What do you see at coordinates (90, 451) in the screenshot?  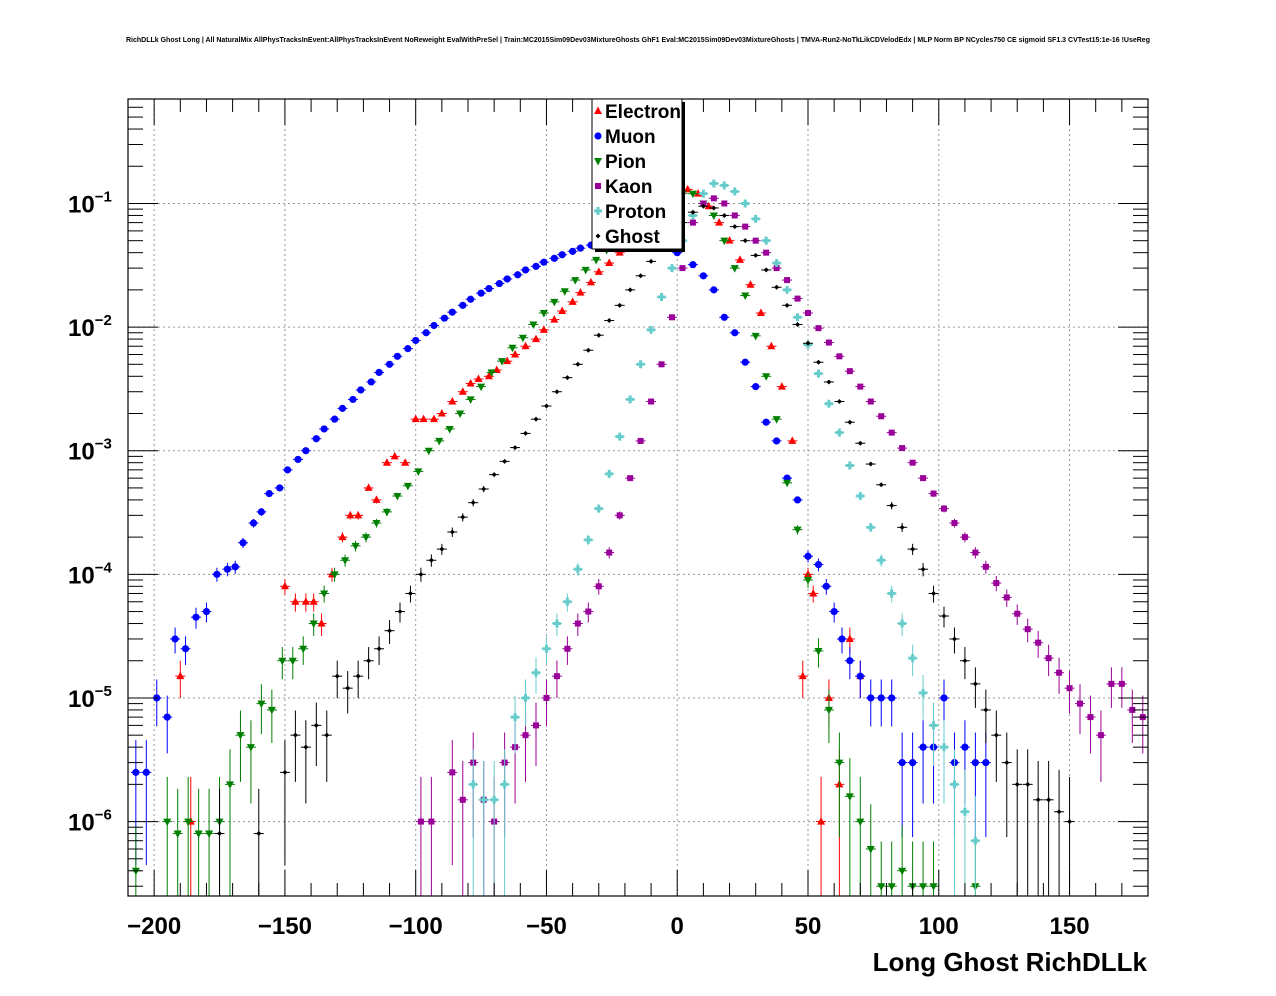 I see `y-tick-label: 10⁻³` at bounding box center [90, 451].